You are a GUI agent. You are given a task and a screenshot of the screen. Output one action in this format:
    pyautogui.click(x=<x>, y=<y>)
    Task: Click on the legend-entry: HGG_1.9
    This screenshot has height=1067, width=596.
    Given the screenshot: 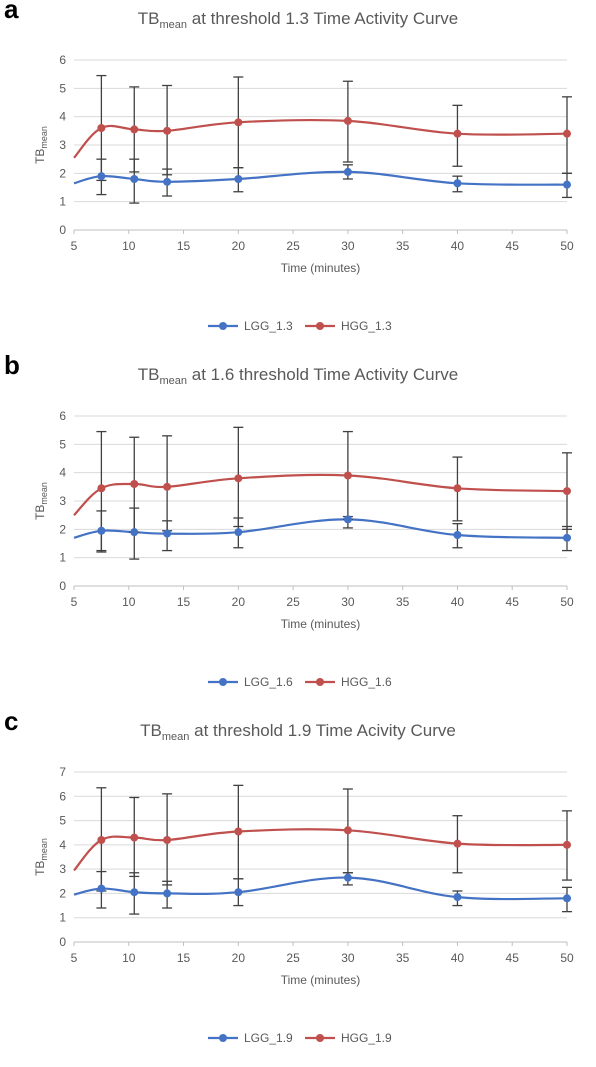 What is the action you would take?
    pyautogui.click(x=348, y=1038)
    